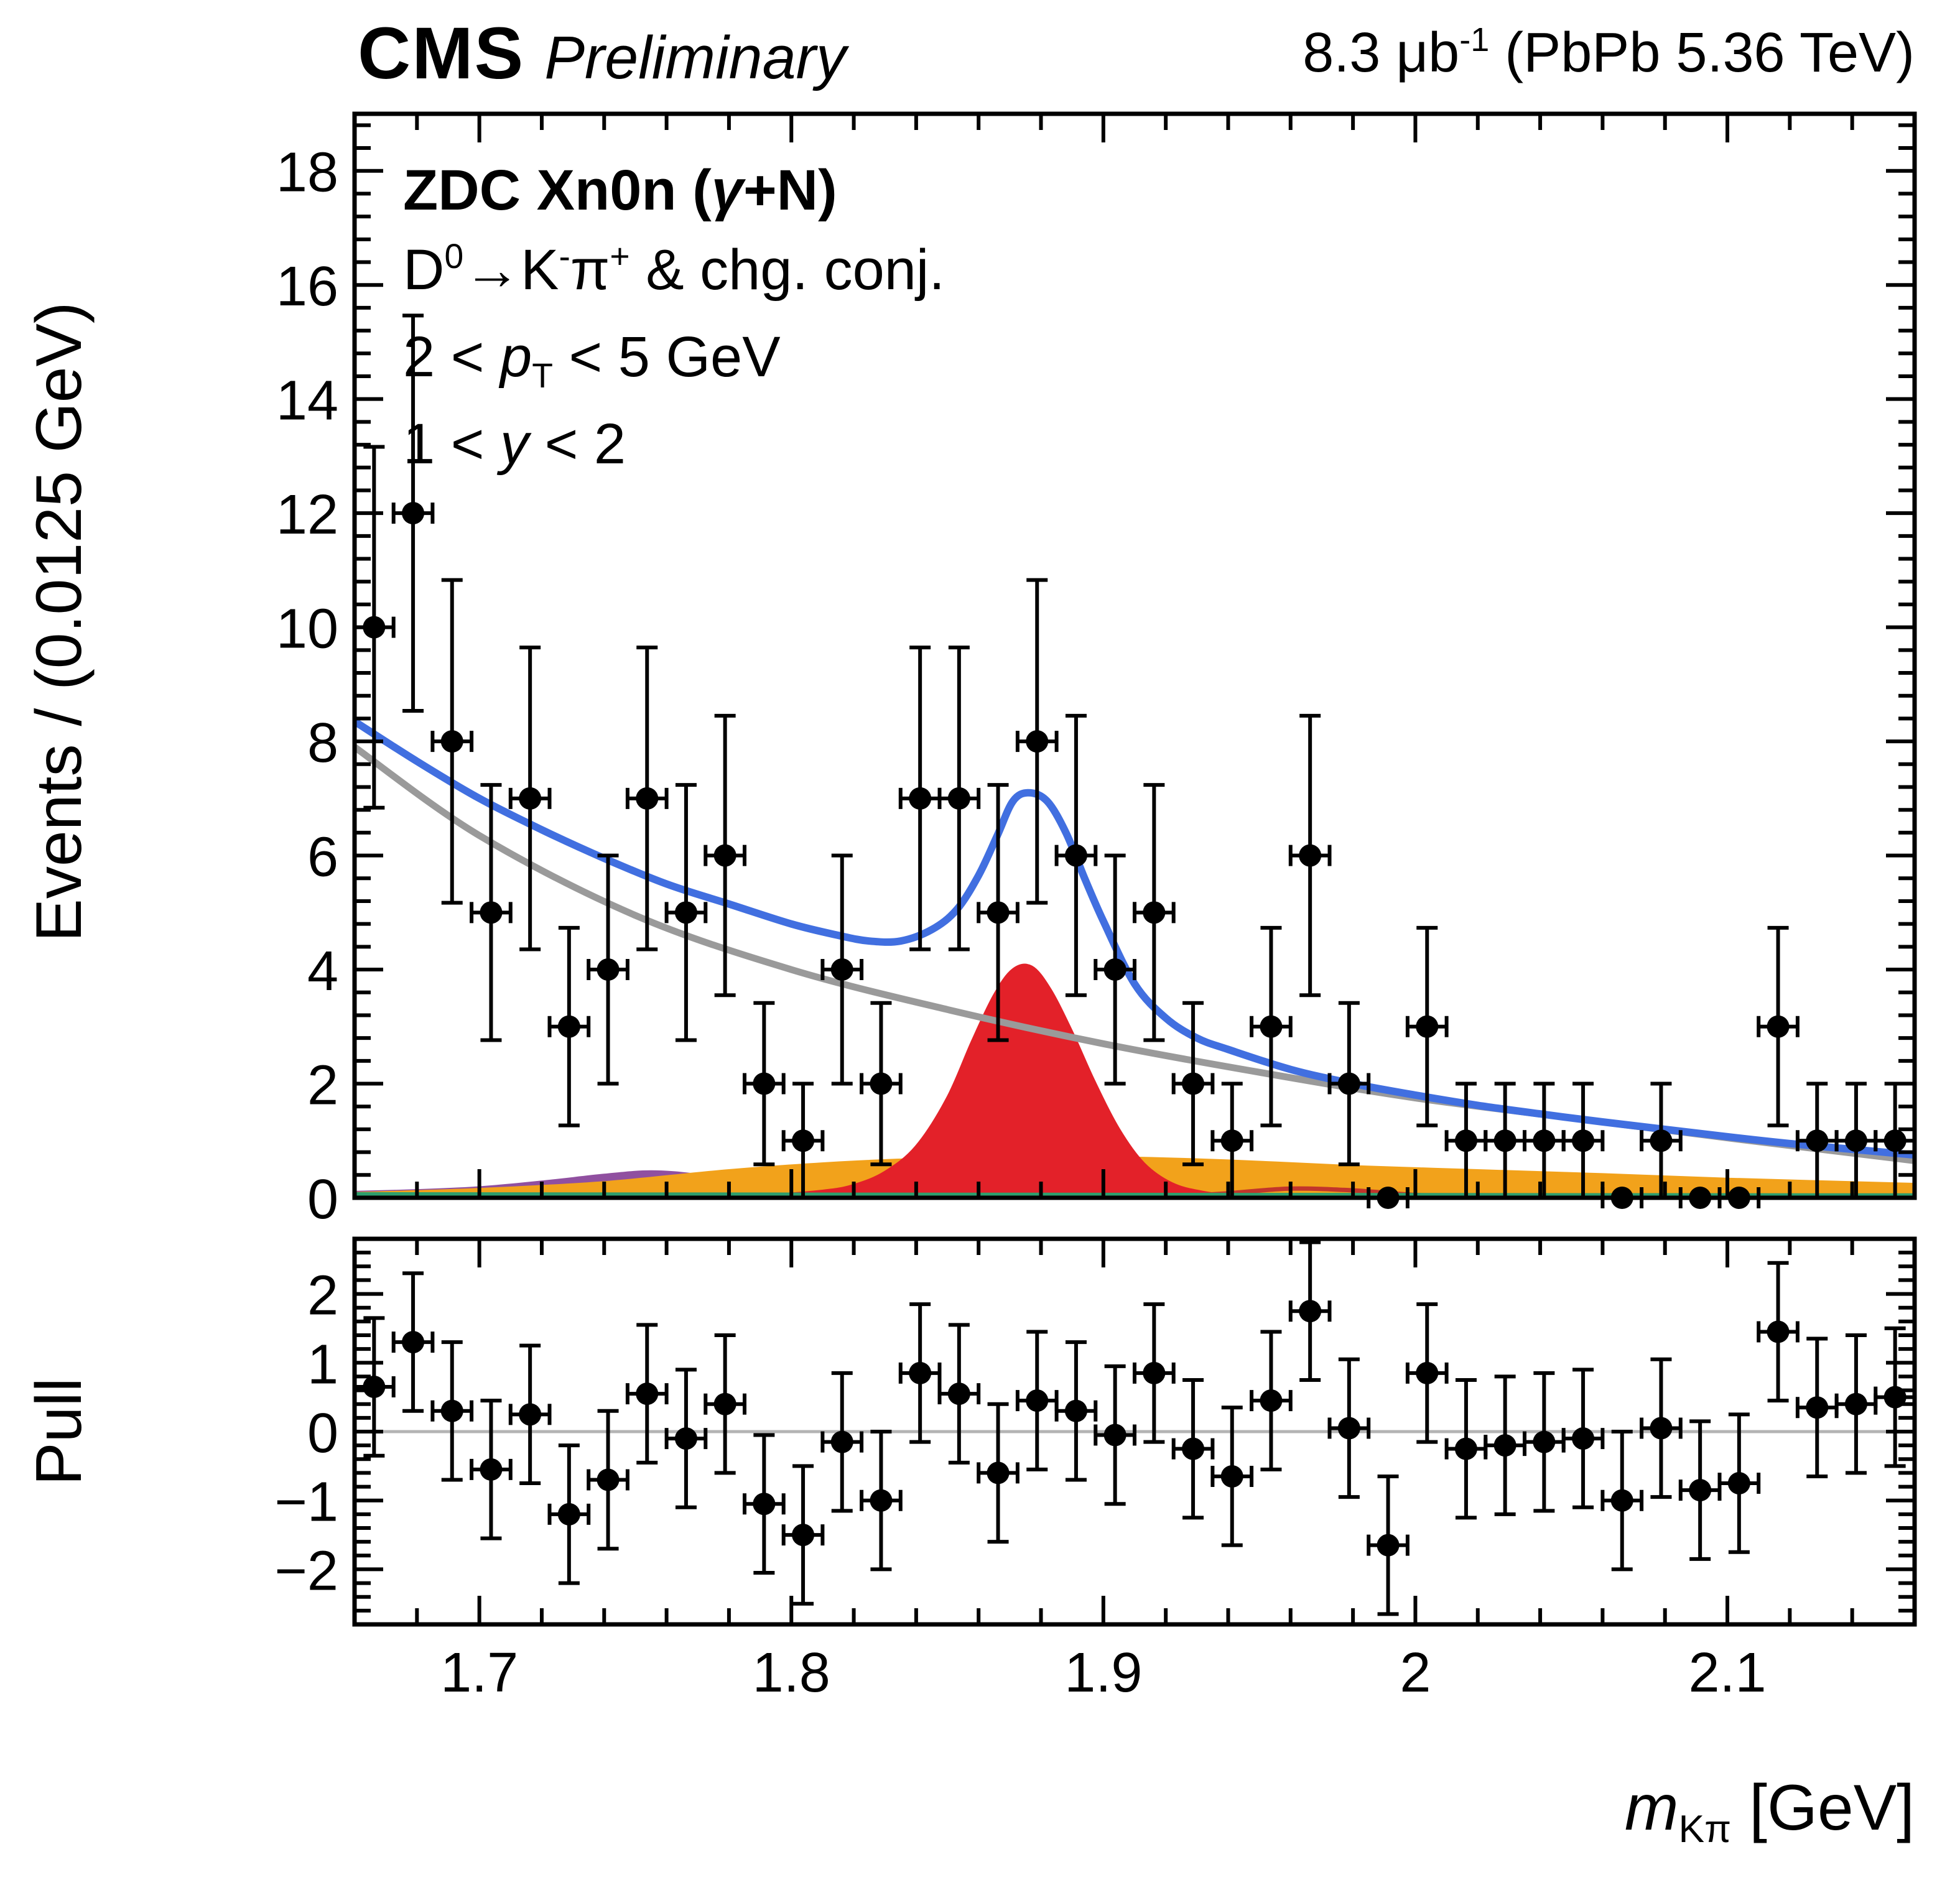  What do you see at coordinates (727, 190) in the screenshot?
I see `text-segment: γ` at bounding box center [727, 190].